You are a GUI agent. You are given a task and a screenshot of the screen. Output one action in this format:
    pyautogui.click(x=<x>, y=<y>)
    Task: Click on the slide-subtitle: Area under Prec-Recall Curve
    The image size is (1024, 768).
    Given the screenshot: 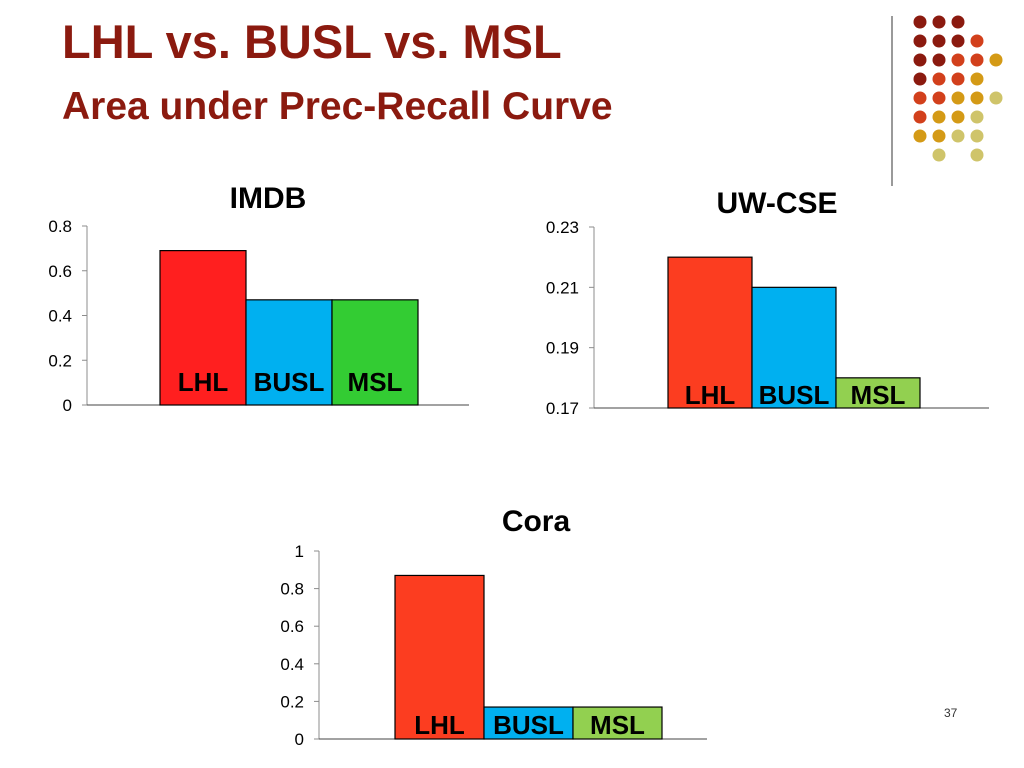 What is the action you would take?
    pyautogui.click(x=337, y=106)
    